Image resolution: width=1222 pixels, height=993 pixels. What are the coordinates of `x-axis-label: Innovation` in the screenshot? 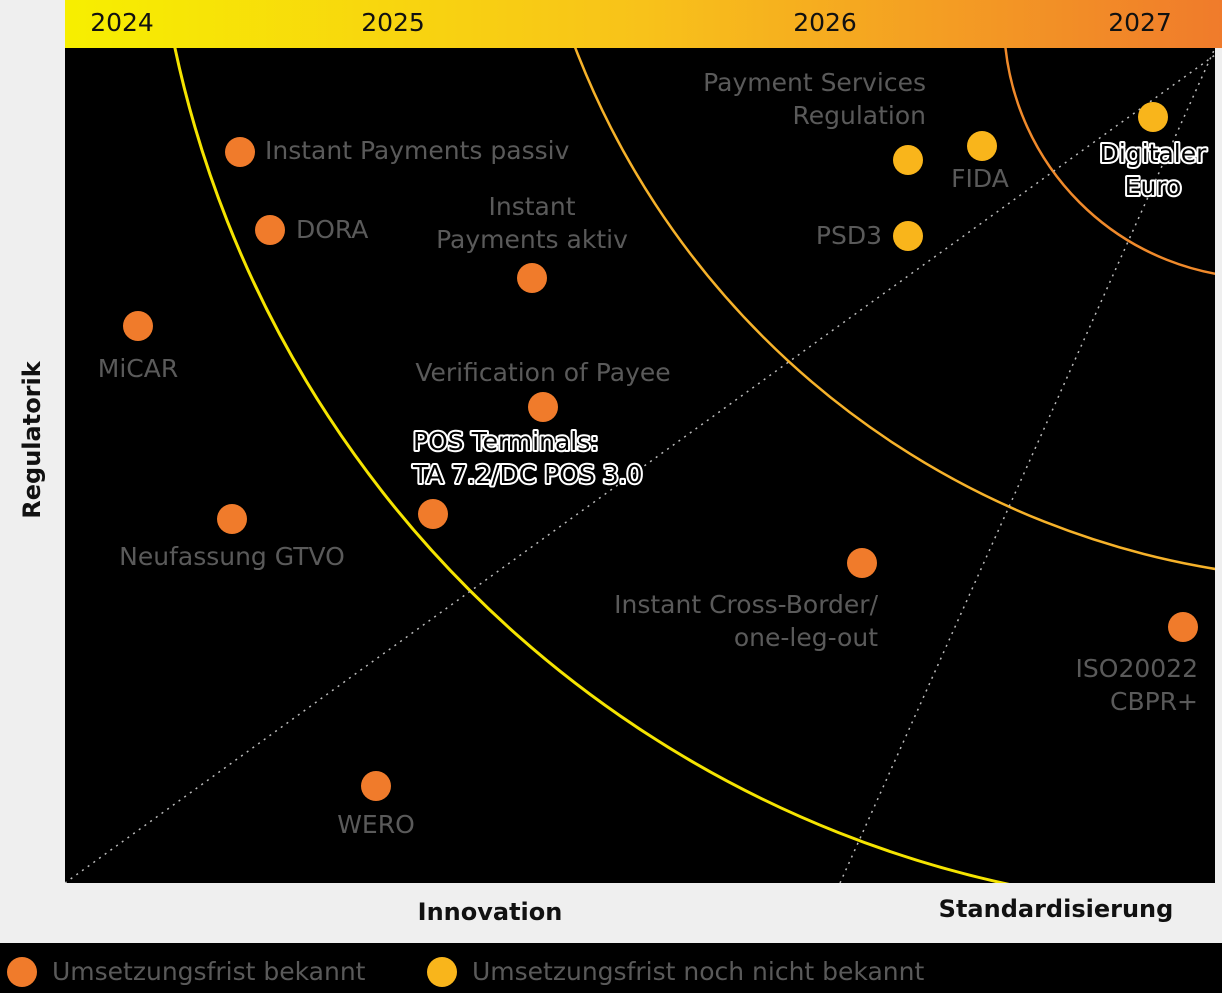 It's located at (490, 912).